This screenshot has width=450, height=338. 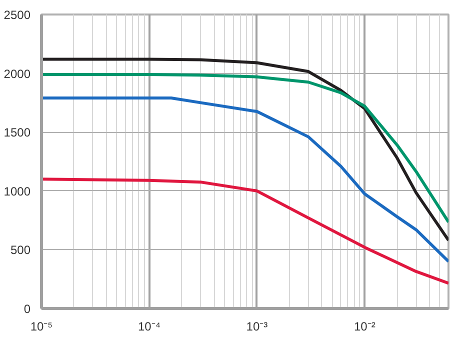 I want to click on y-tick-label: 2000, so click(x=17, y=73).